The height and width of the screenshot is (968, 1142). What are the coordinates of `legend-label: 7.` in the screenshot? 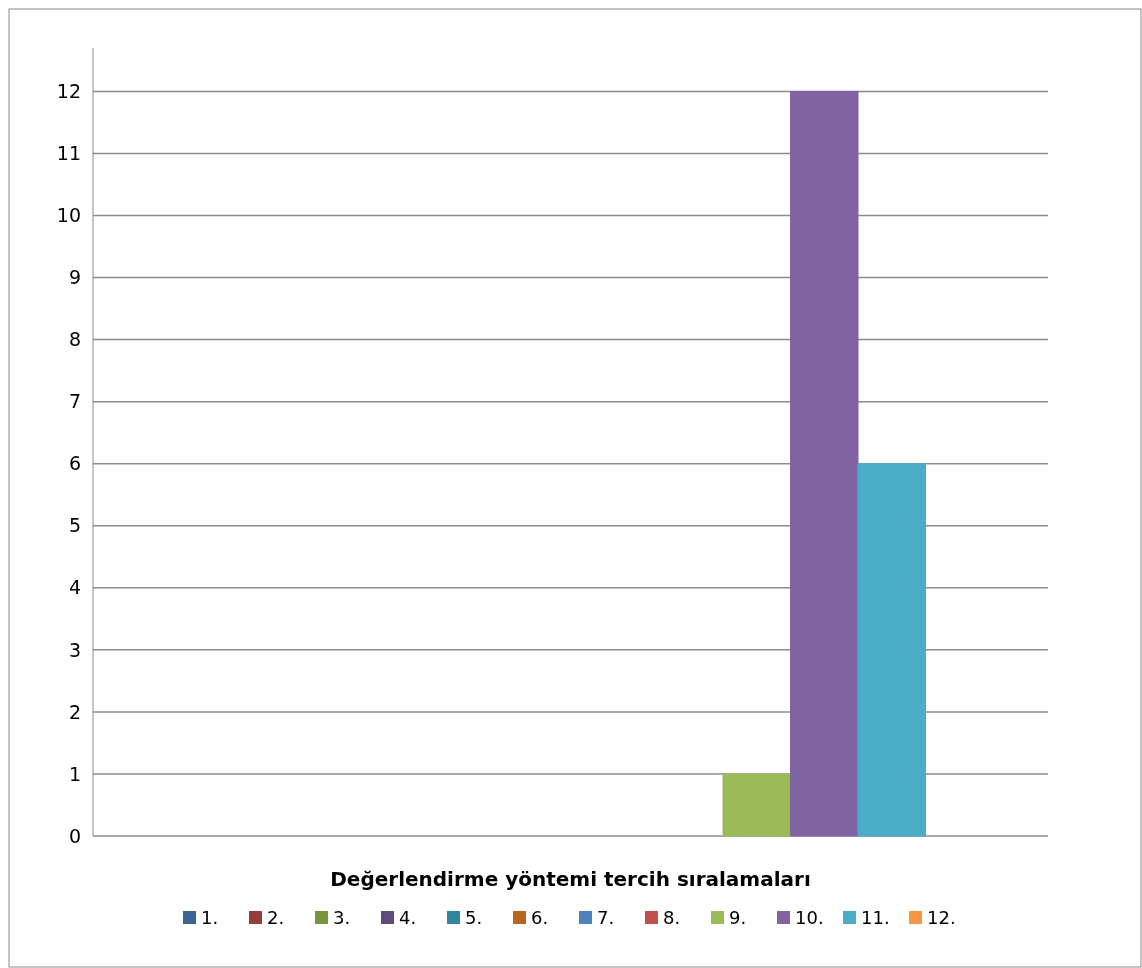 It's located at (606, 918).